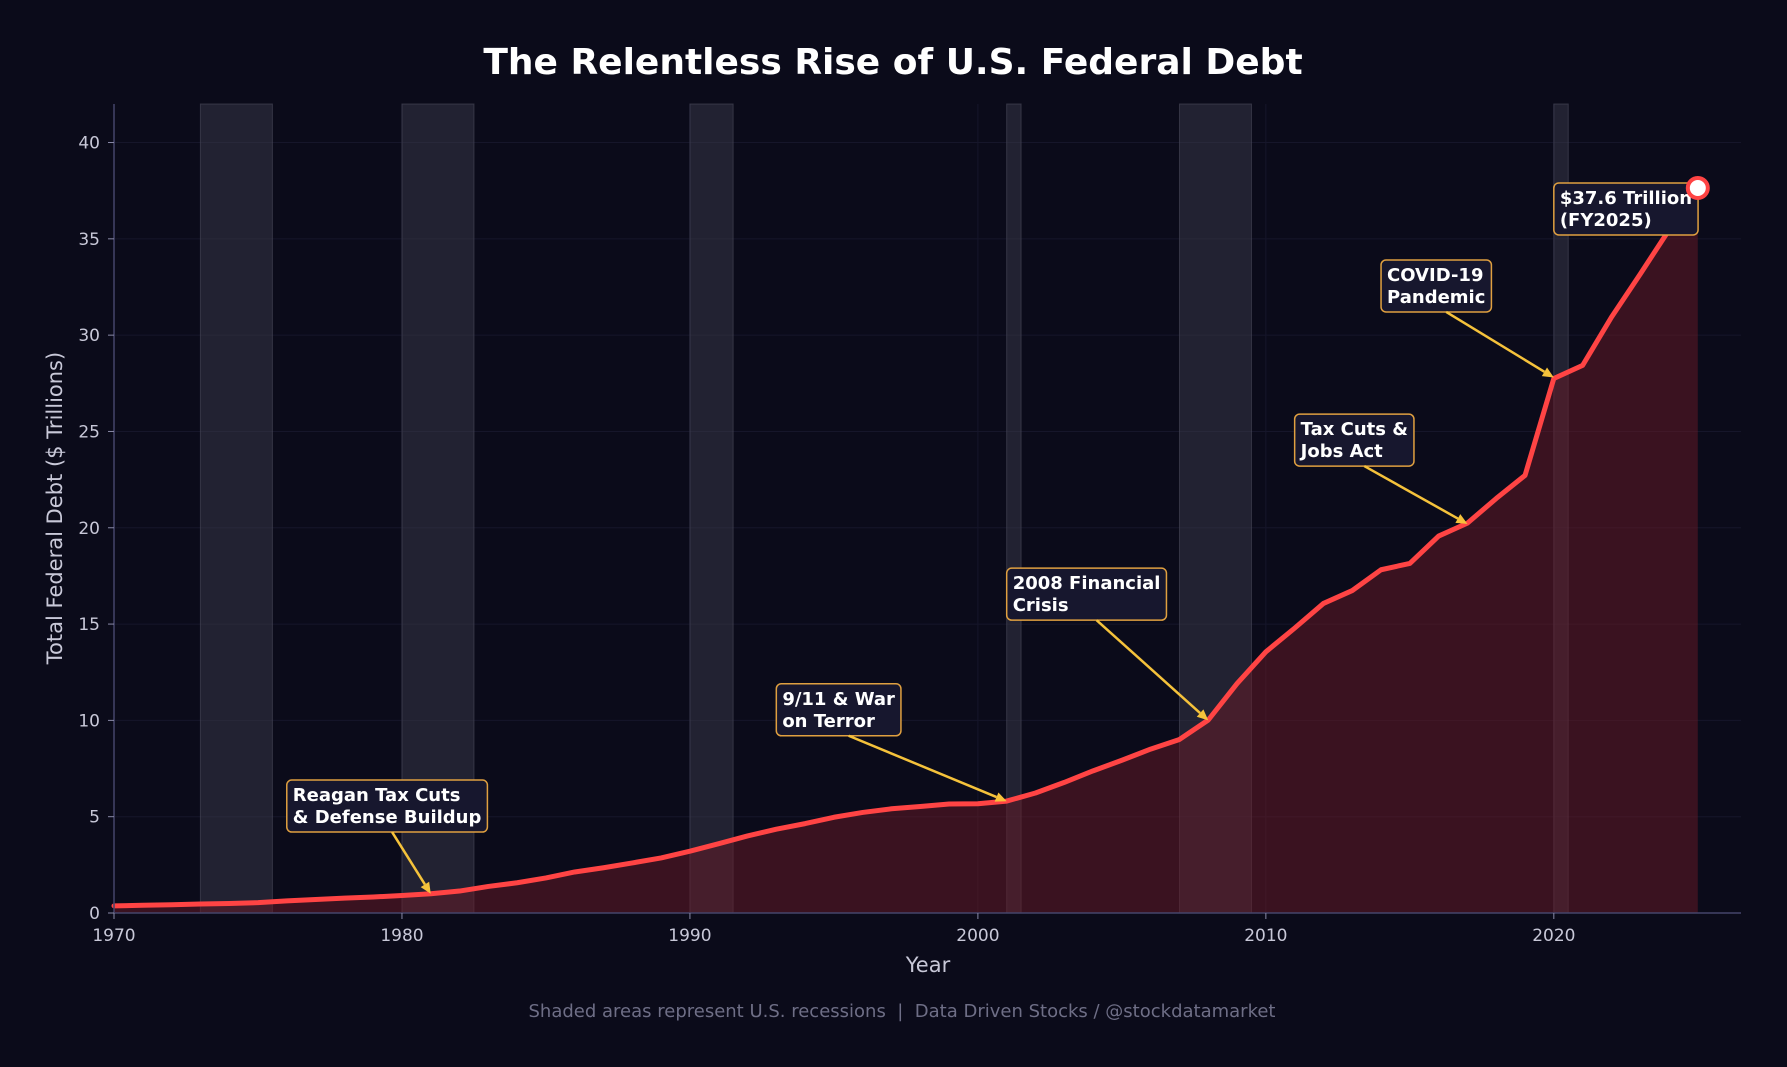  Describe the element at coordinates (387, 836) in the screenshot. I see `annotation-reagan: Reagan Tax Cuts& Defense Buildup` at that location.